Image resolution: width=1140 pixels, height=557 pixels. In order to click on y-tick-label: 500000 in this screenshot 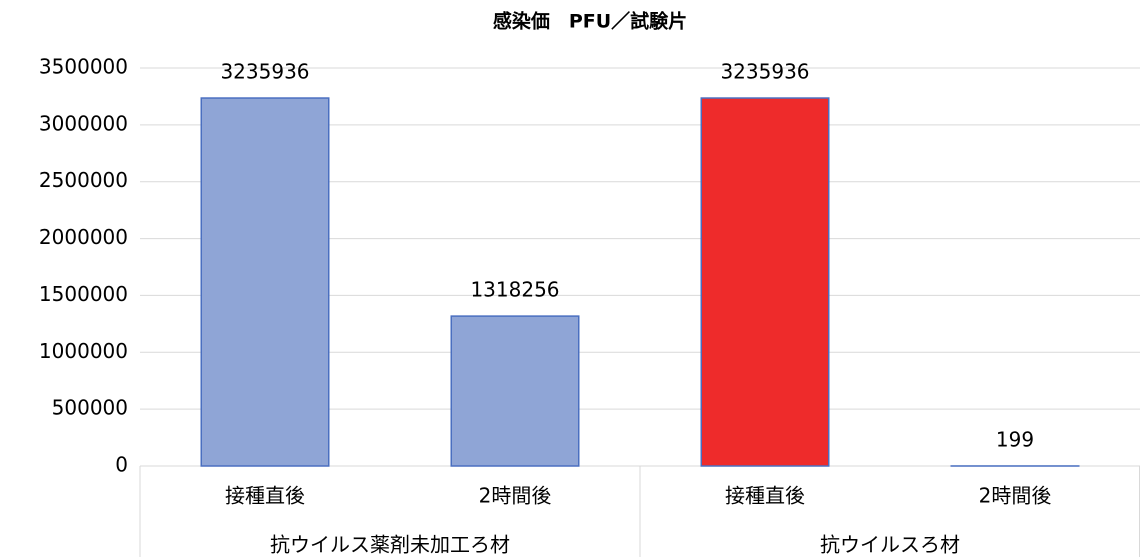, I will do `click(90, 408)`.